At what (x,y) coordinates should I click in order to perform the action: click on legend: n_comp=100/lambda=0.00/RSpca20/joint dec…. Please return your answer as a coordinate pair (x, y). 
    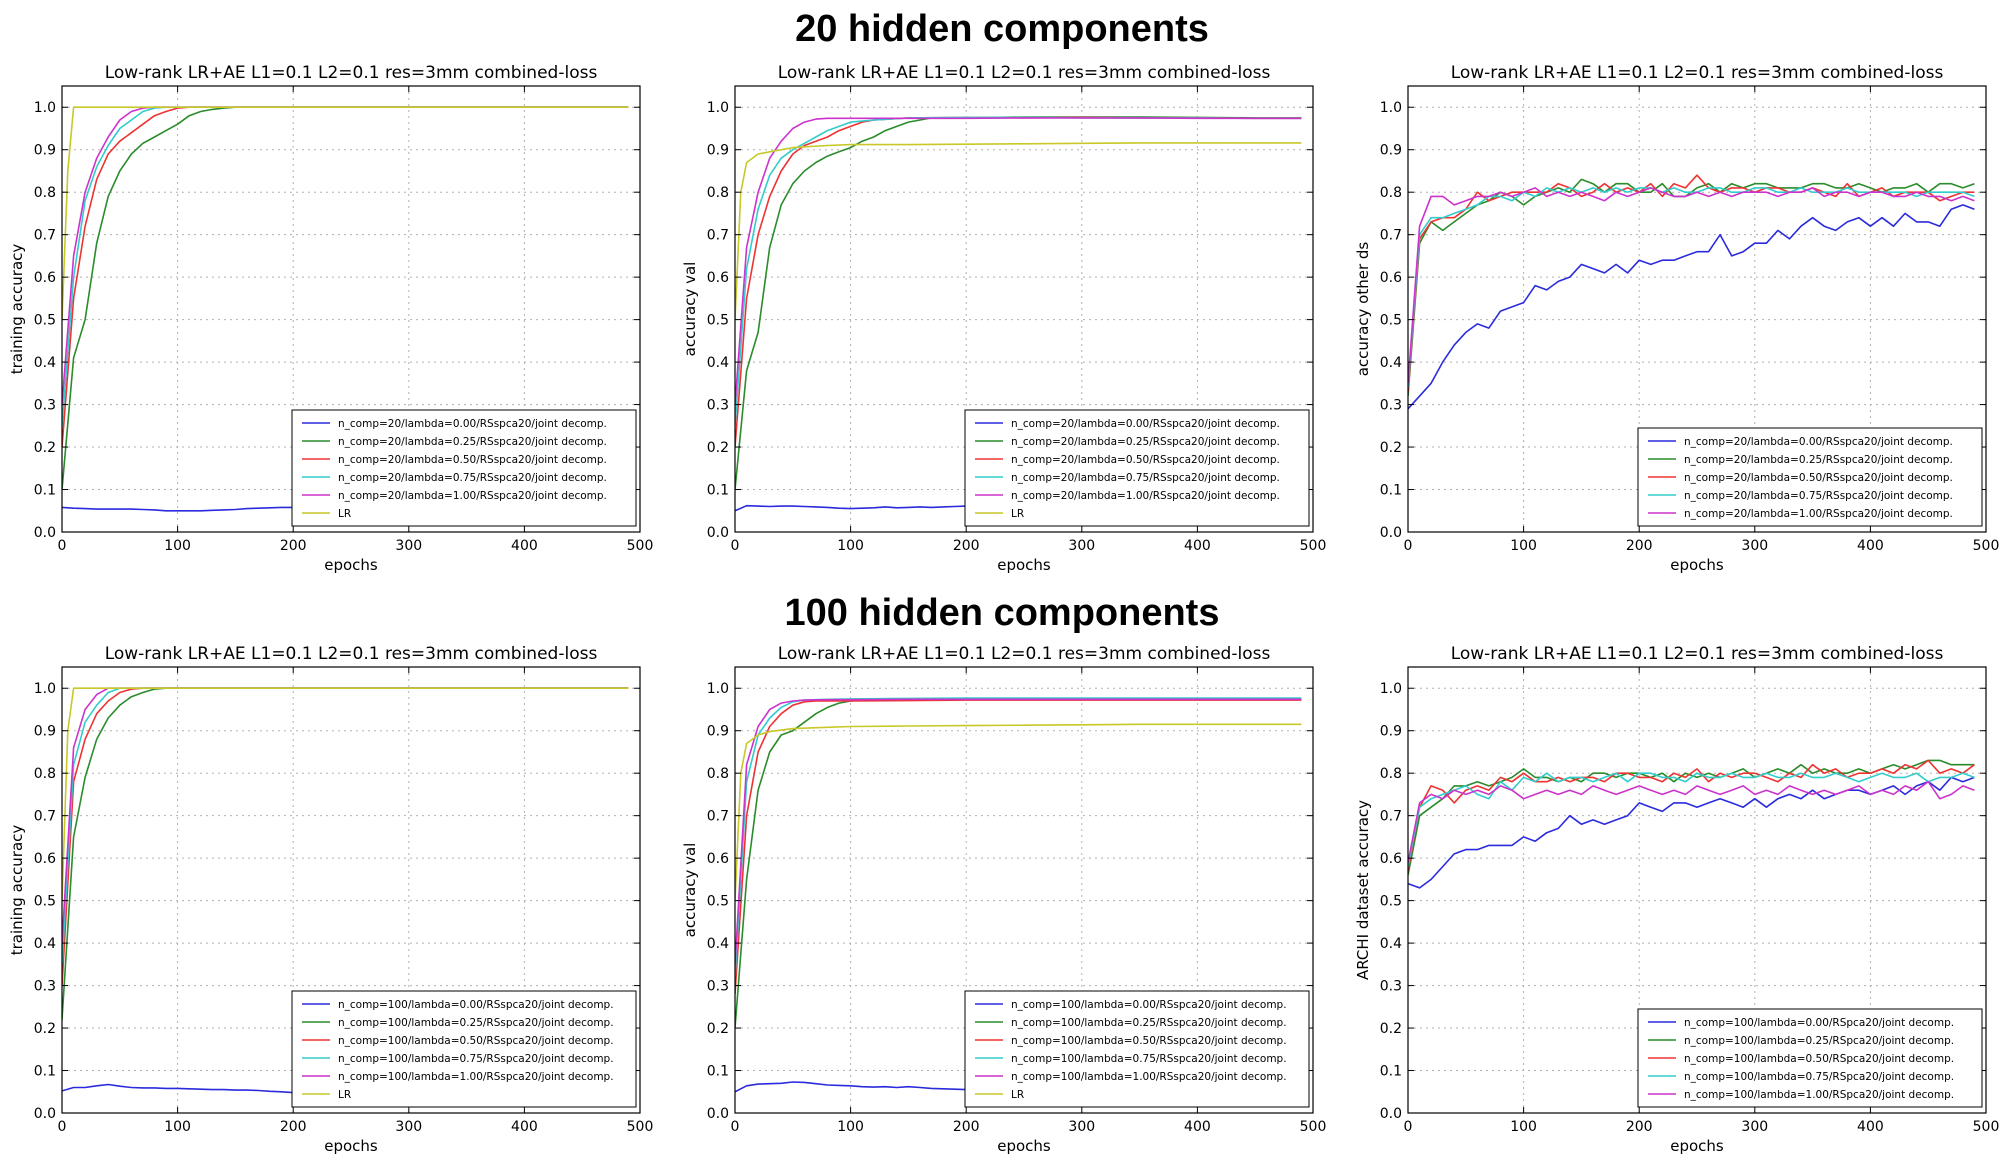
    Looking at the image, I should click on (1810, 1058).